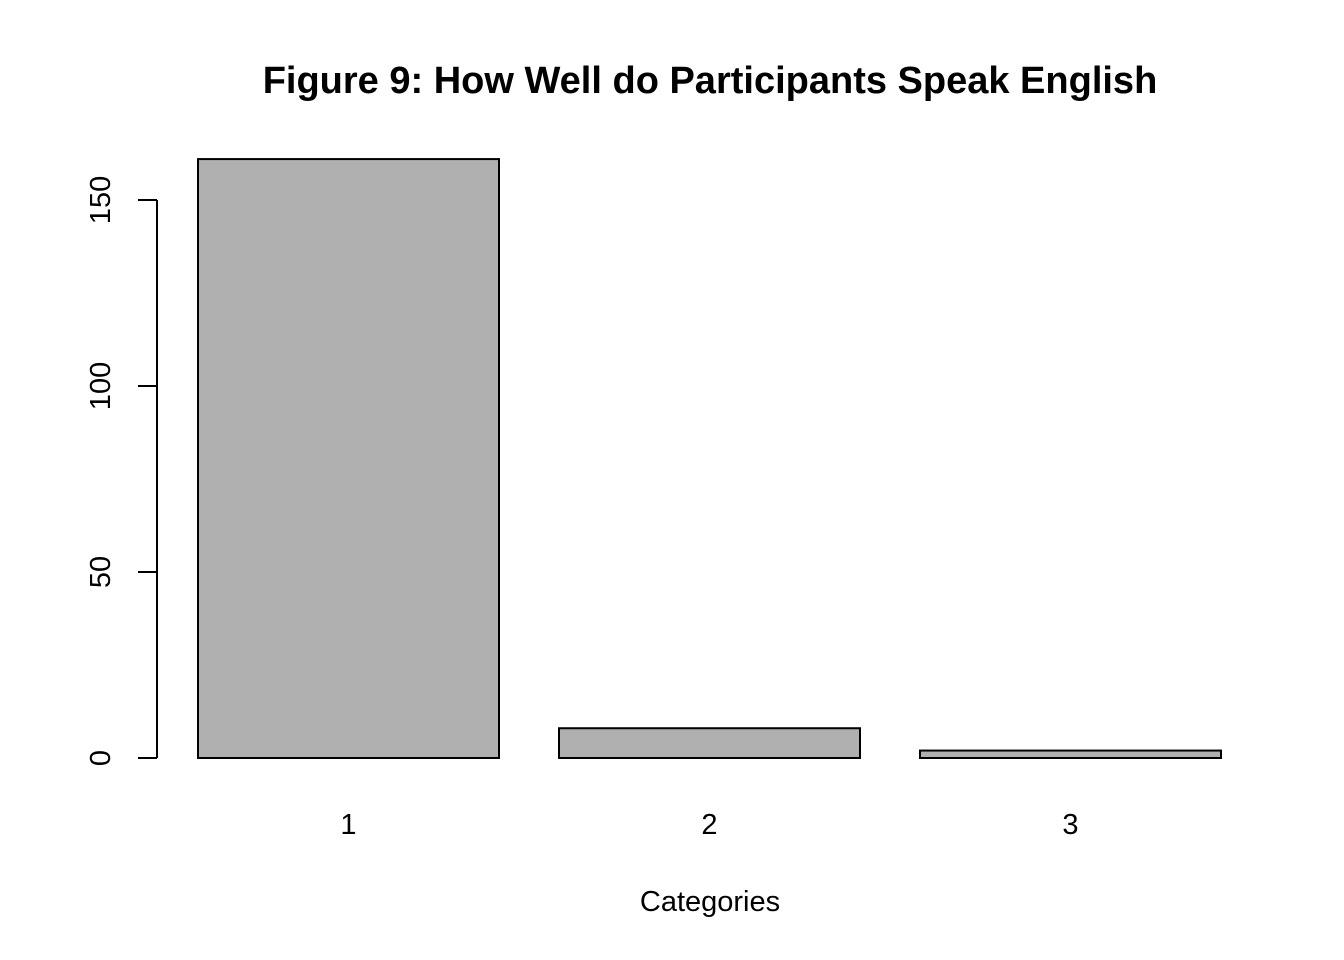  What do you see at coordinates (101, 386) in the screenshot?
I see `y-tick-label: 100` at bounding box center [101, 386].